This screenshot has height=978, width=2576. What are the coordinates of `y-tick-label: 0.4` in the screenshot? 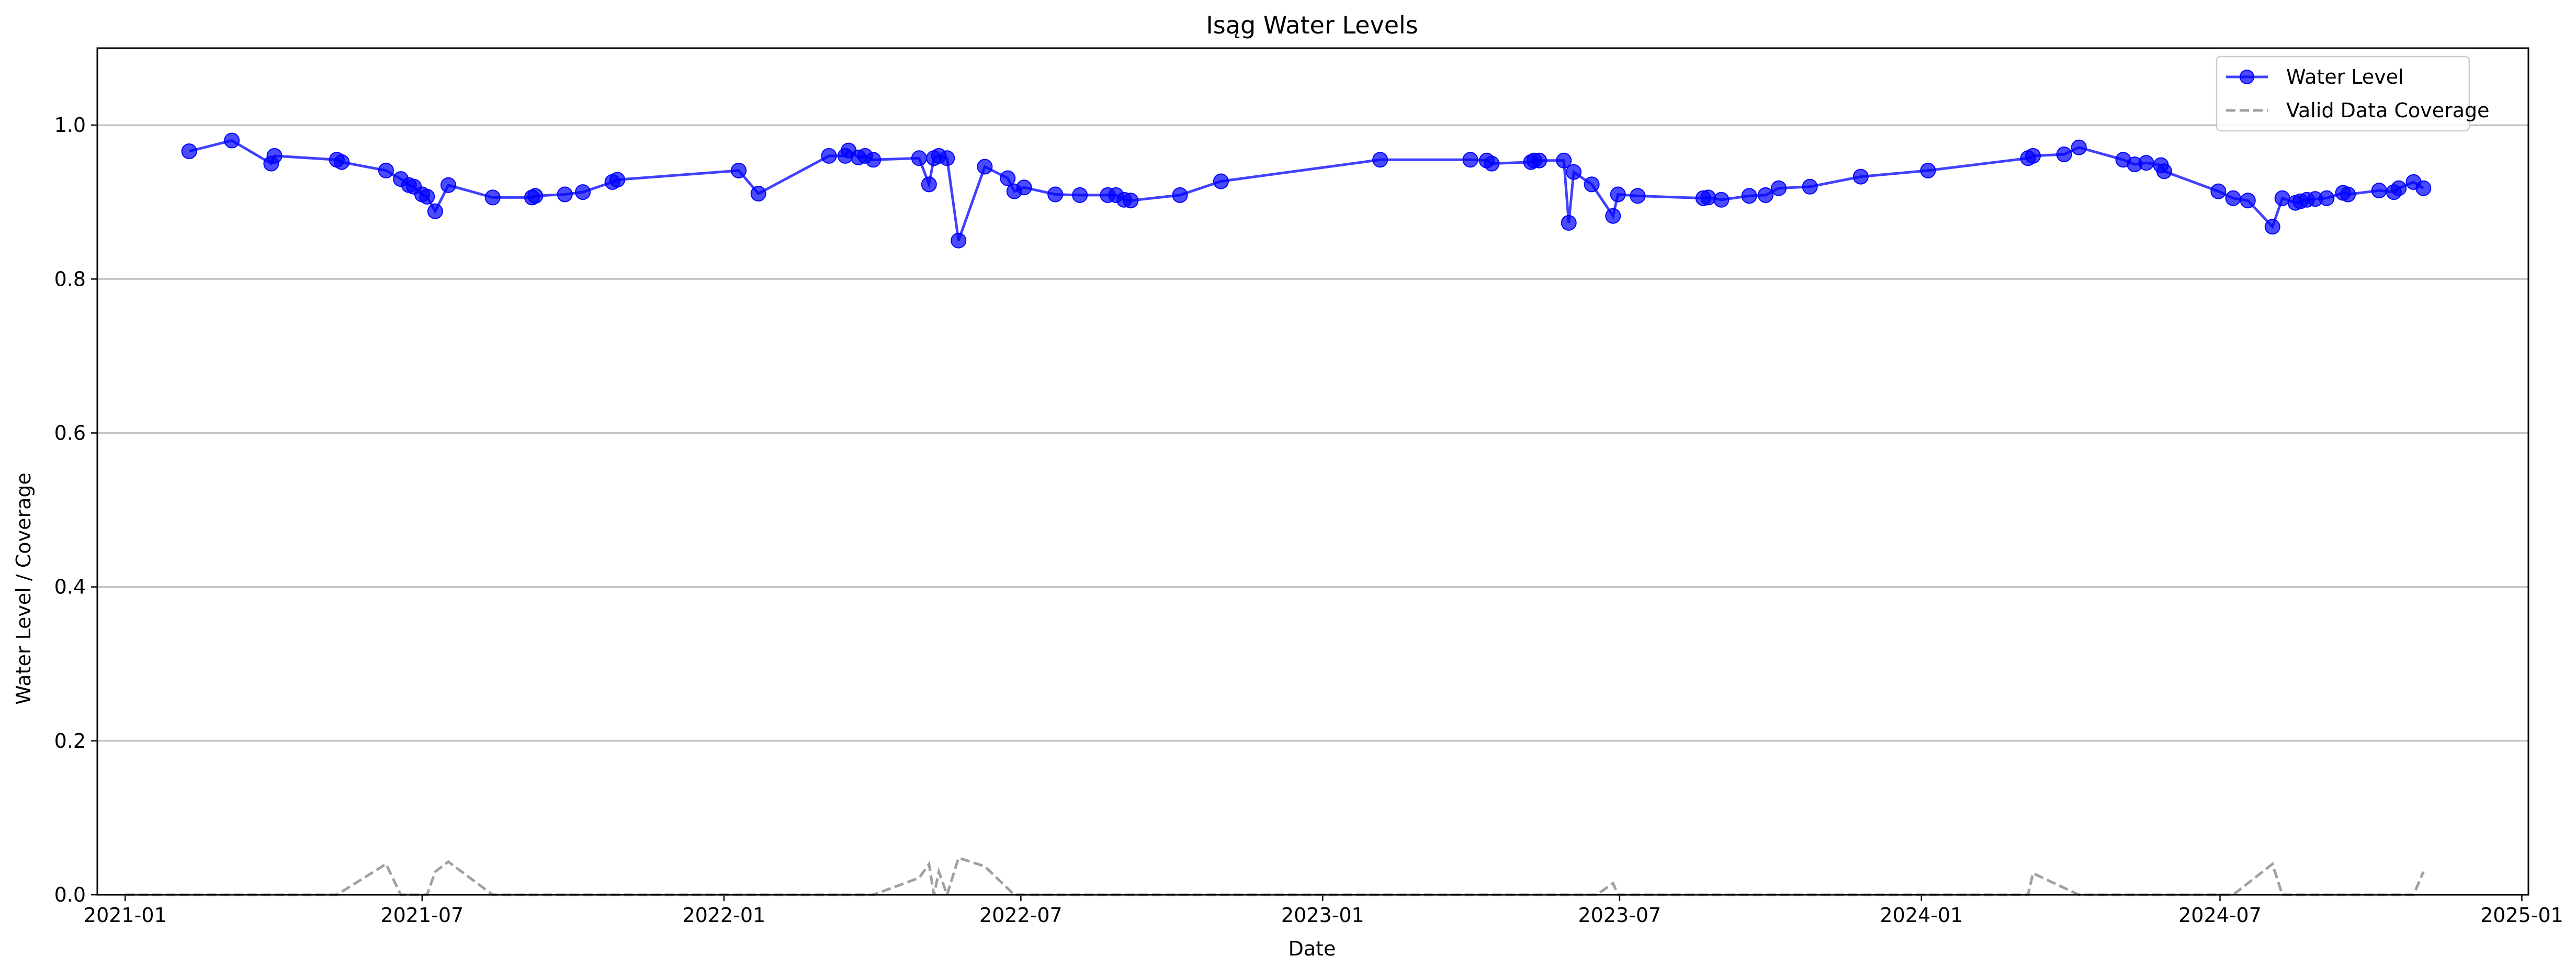 It's located at (70, 587).